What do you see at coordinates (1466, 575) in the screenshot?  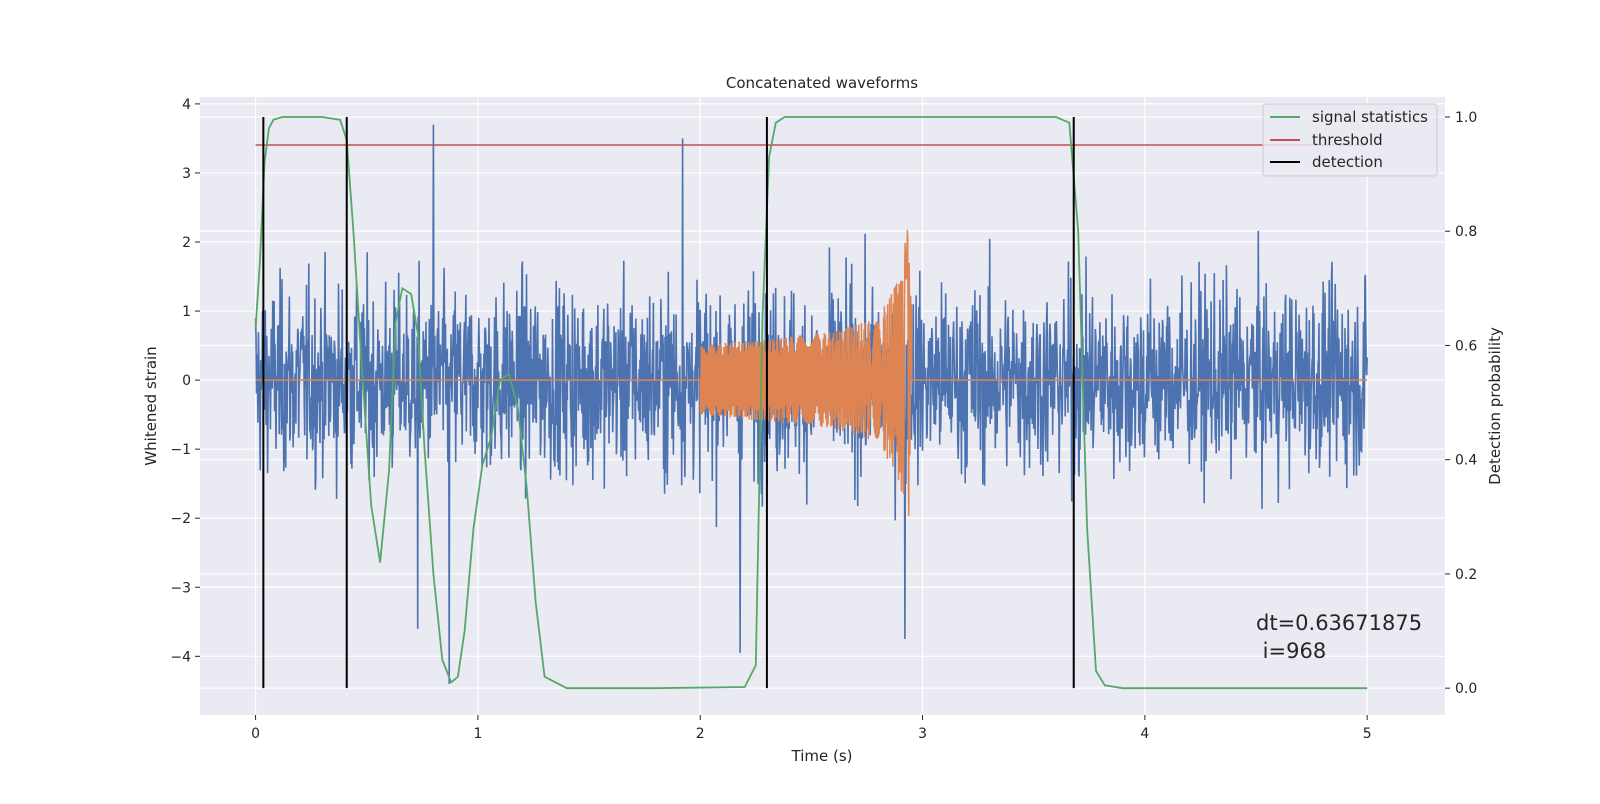 I see `y2-tick-label: 0.2` at bounding box center [1466, 575].